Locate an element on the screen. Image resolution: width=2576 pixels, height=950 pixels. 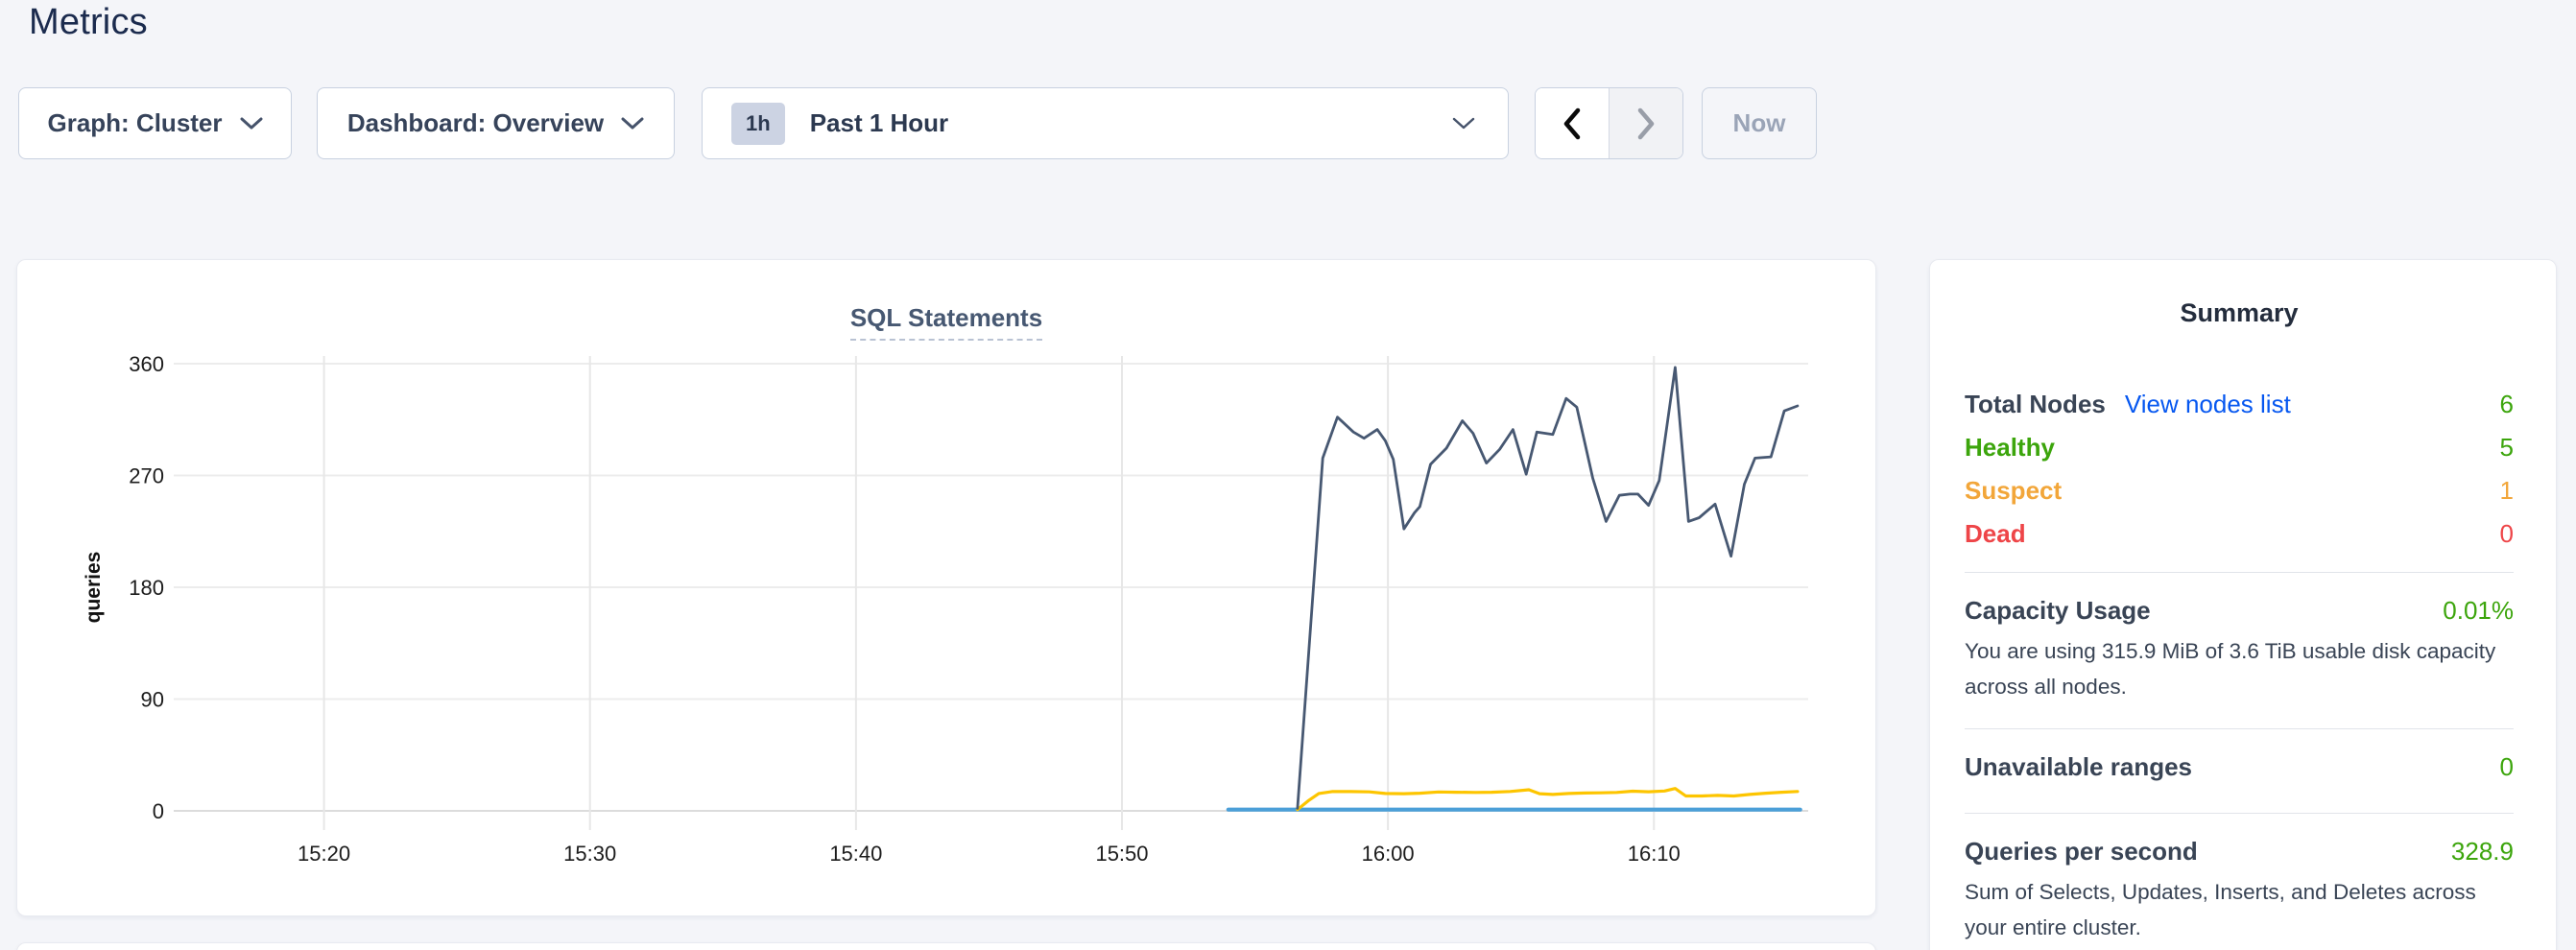
time-range-badge: 1h is located at coordinates (758, 123).